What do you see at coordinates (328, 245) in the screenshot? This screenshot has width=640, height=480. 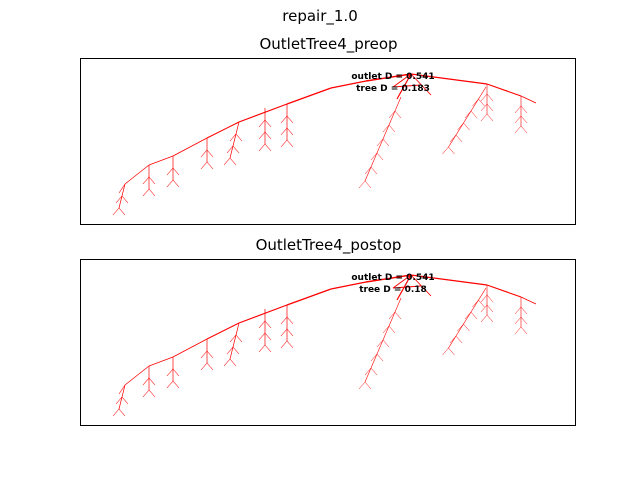 I see `panel-title-postop: OutletTree4_postop` at bounding box center [328, 245].